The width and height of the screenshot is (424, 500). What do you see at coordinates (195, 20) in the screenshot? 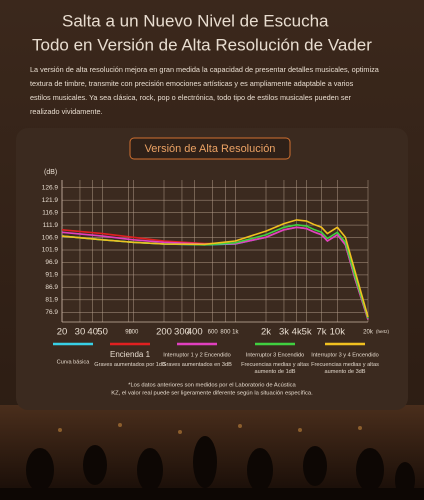
I see `title-line: Salta a un Nuevo Nivel de Escucha` at bounding box center [195, 20].